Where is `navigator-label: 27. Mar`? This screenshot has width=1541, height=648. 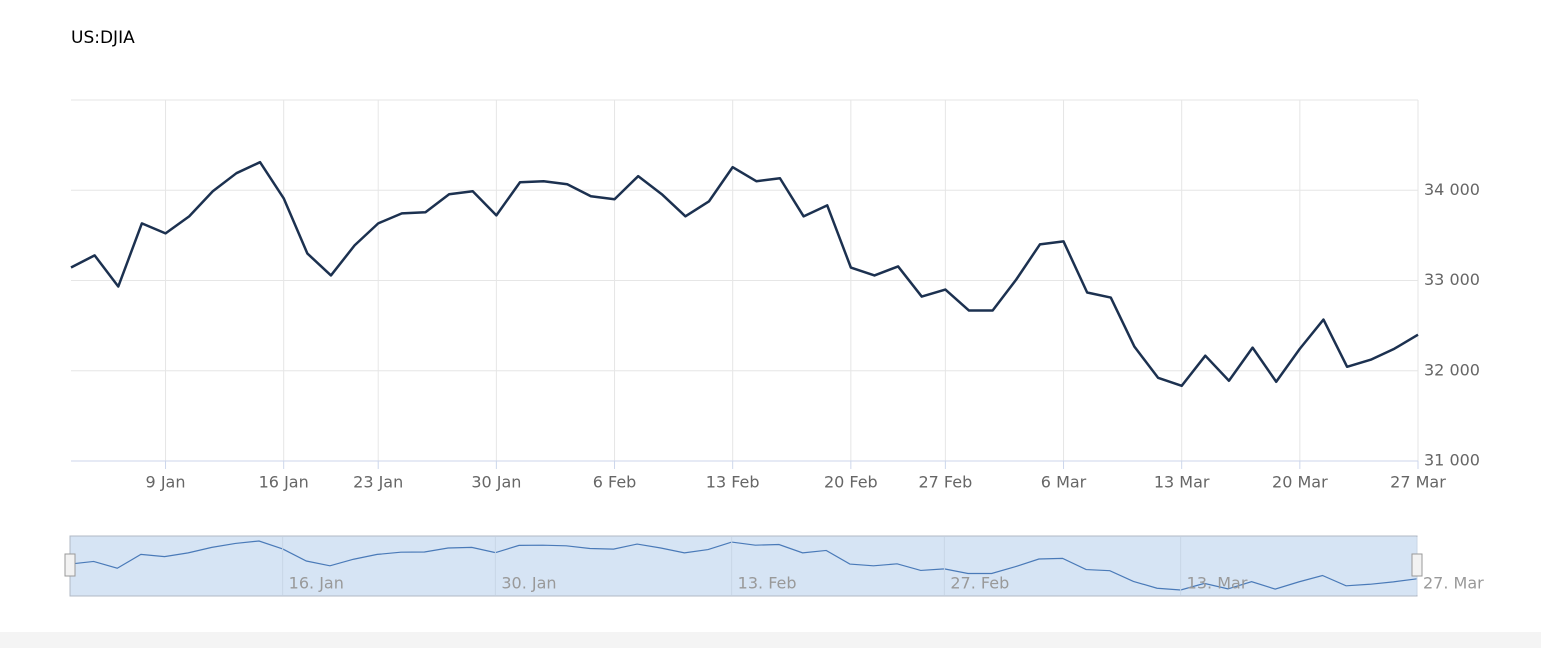 navigator-label: 27. Mar is located at coordinates (1453, 583).